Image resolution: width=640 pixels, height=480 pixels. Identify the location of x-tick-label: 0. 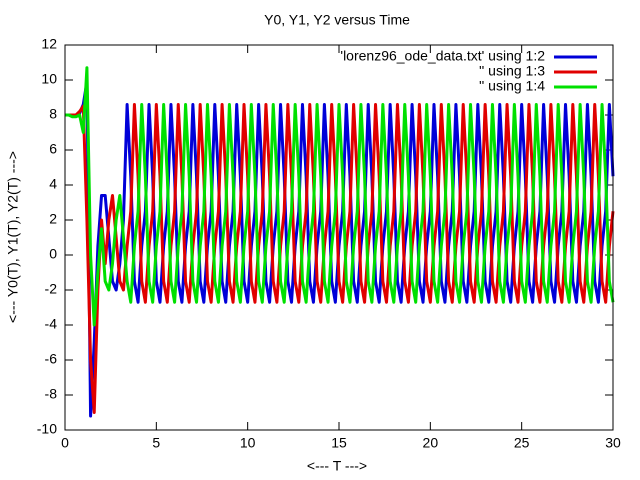
(65, 443).